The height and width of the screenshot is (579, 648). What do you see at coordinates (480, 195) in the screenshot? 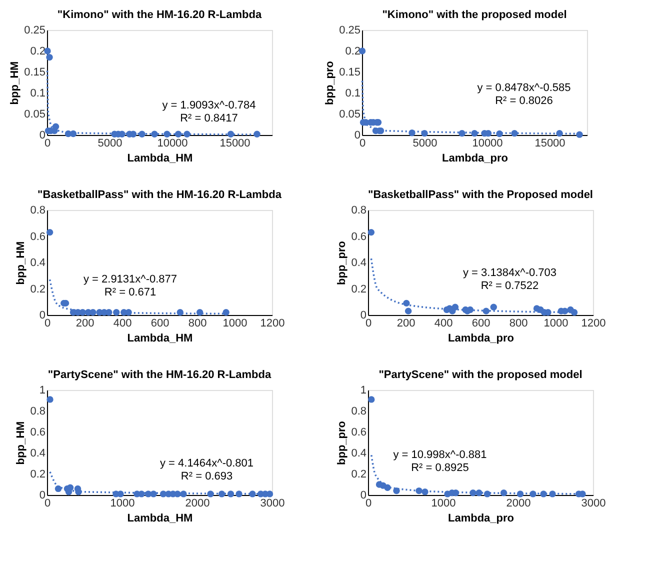
I see `chart-title: "BasketballPass" with the Proposed model` at bounding box center [480, 195].